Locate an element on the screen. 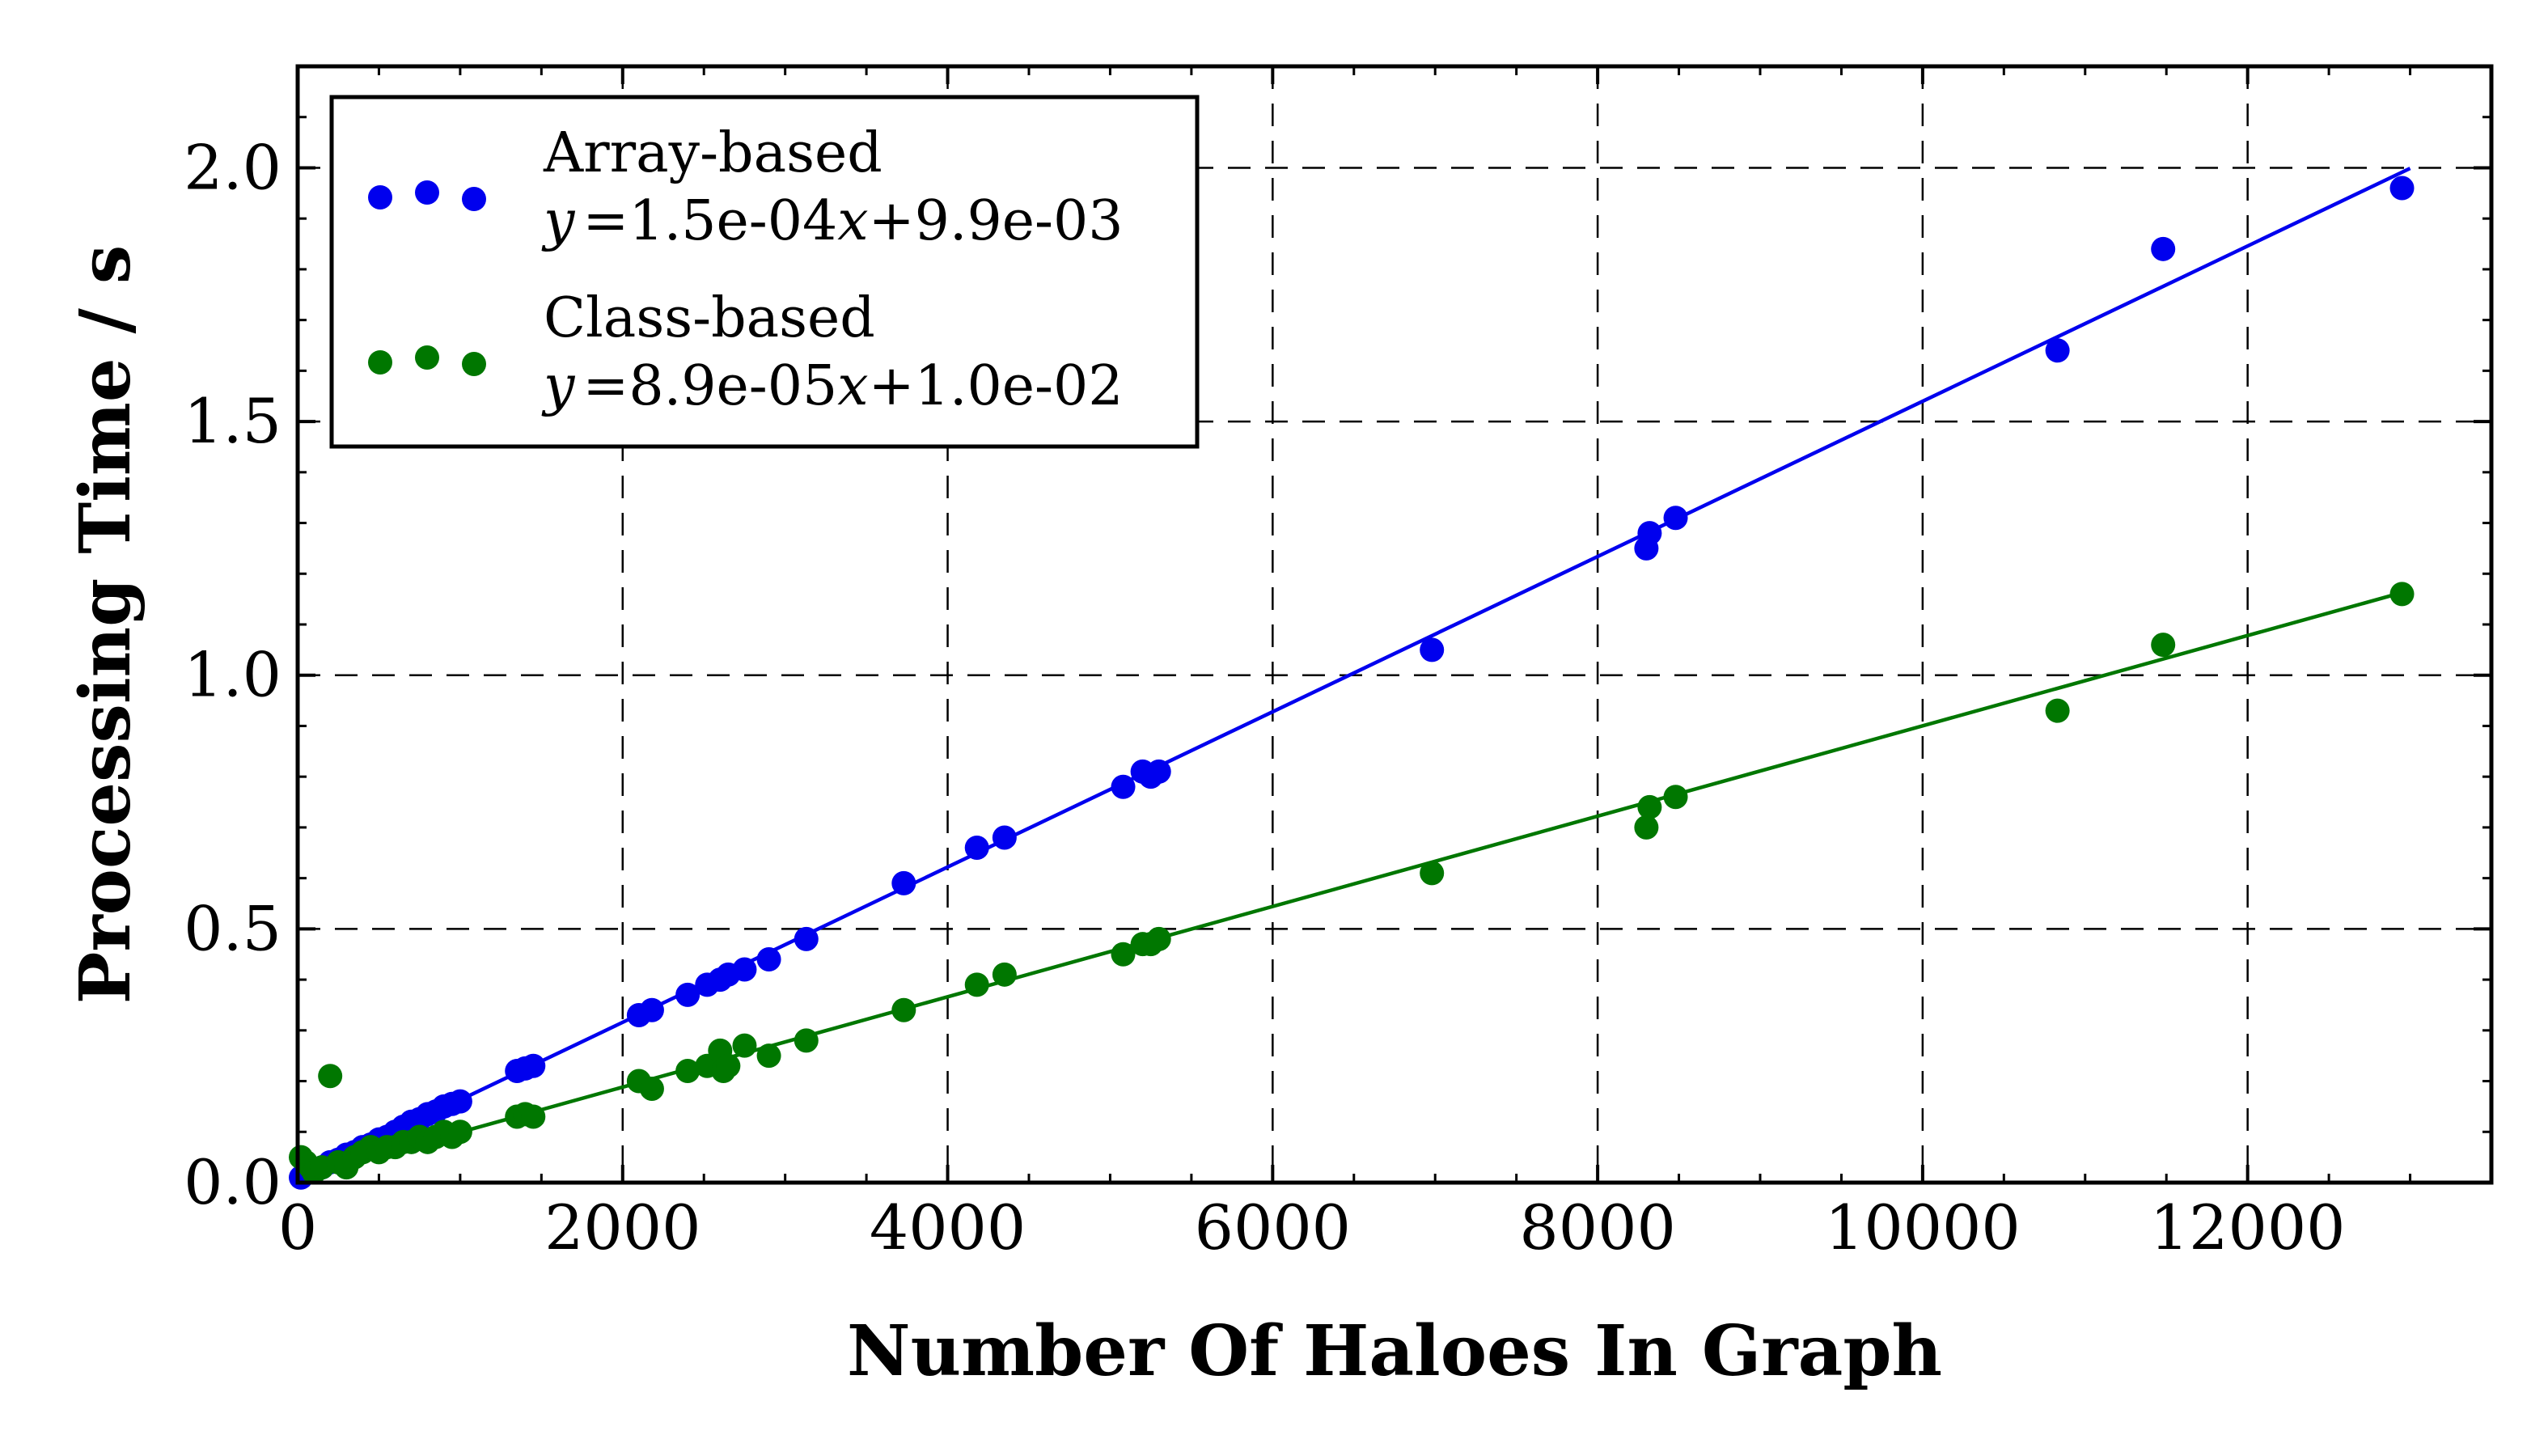 The image size is (2548, 1456). legend-fit-class-based: y =8.9e-05x+1.0e-02 is located at coordinates (832, 386).